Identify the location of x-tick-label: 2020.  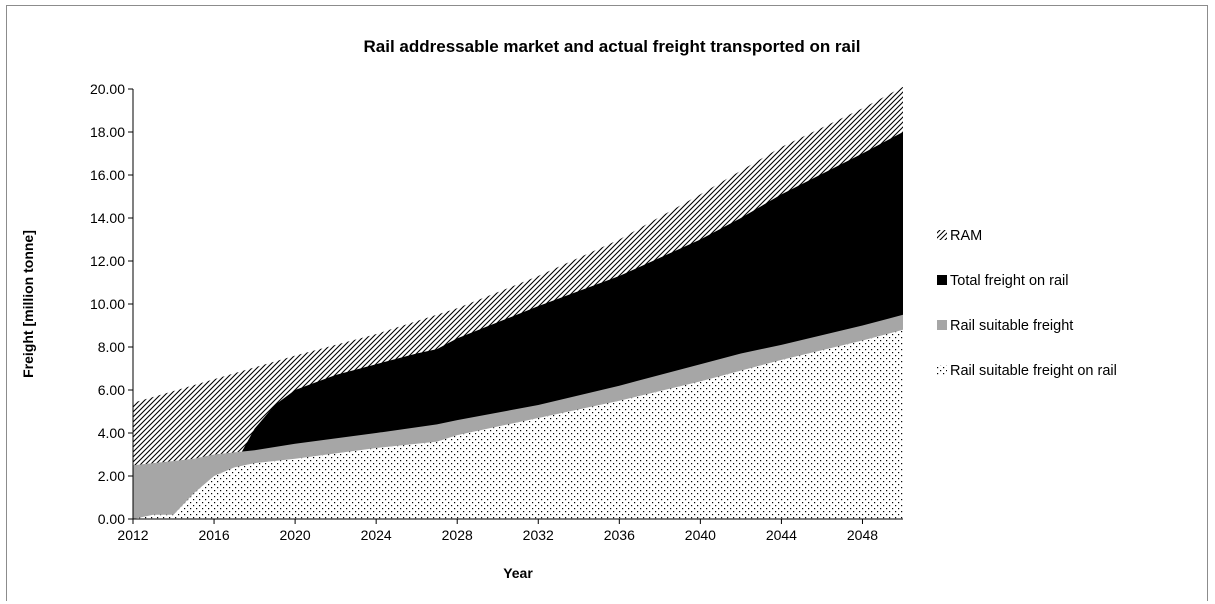
(295, 535).